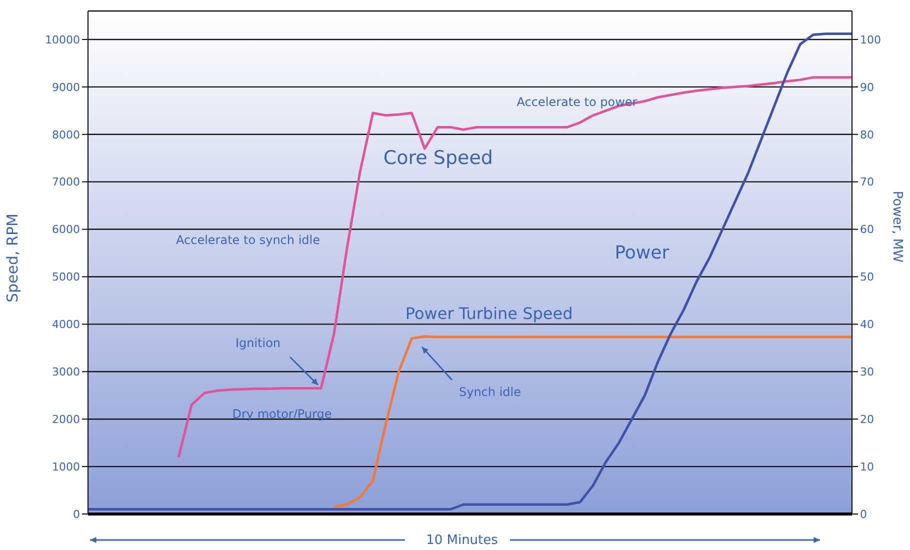 This screenshot has height=550, width=910. Describe the element at coordinates (66, 87) in the screenshot. I see `y-tick-label: 9000` at that location.